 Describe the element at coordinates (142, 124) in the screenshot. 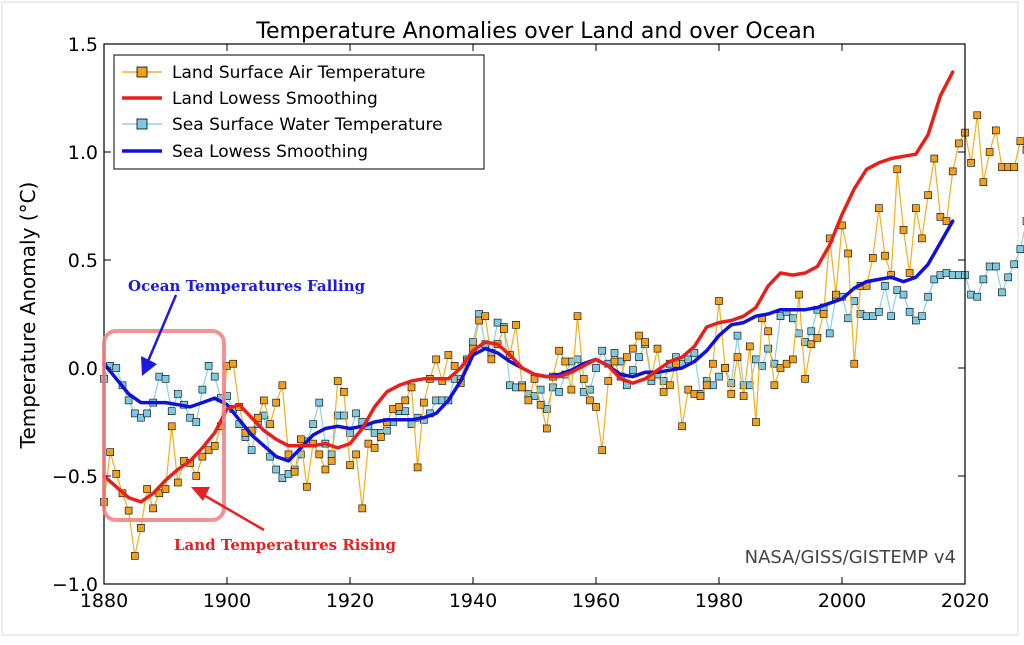

I see `legend-sea-marker` at that location.